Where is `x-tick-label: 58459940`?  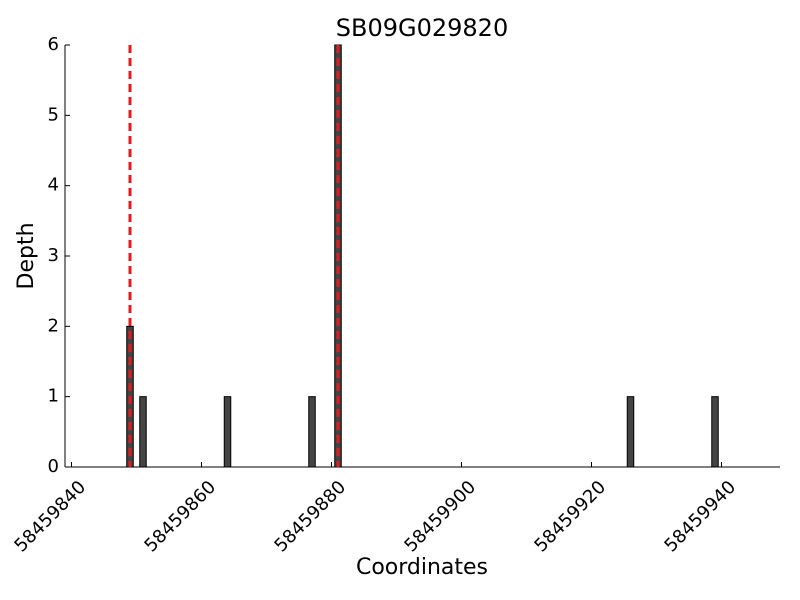 x-tick-label: 58459940 is located at coordinates (700, 517).